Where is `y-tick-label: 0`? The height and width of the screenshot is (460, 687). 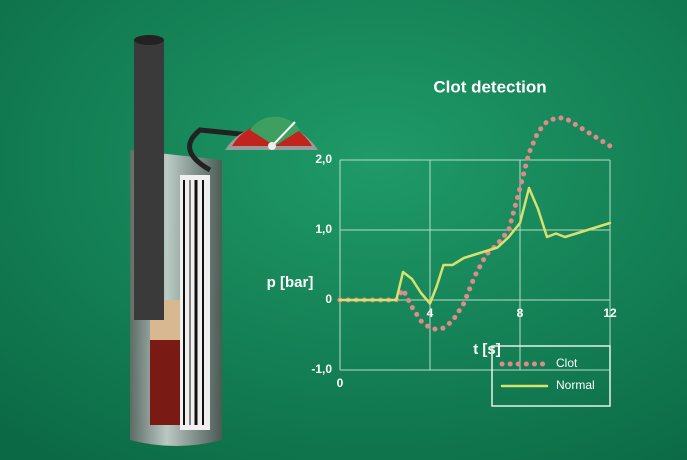 y-tick-label: 0 is located at coordinates (328, 299).